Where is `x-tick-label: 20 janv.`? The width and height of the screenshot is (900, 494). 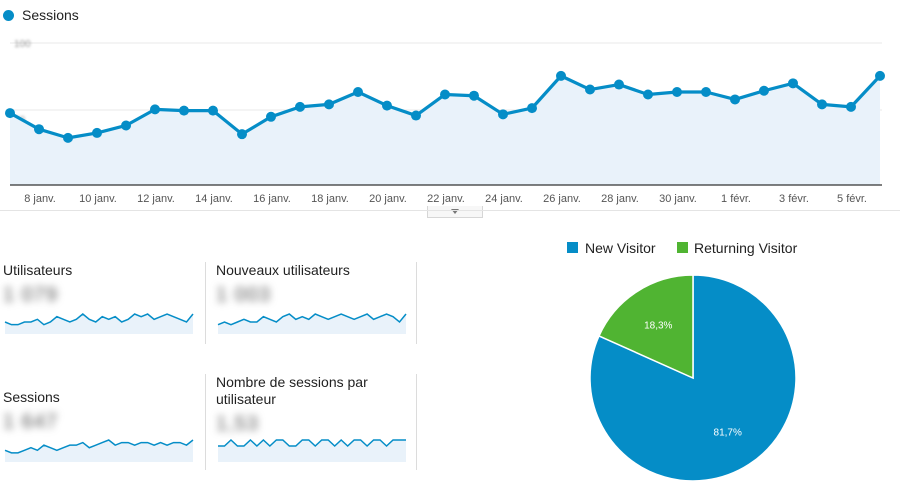
x-tick-label: 20 janv. is located at coordinates (388, 199).